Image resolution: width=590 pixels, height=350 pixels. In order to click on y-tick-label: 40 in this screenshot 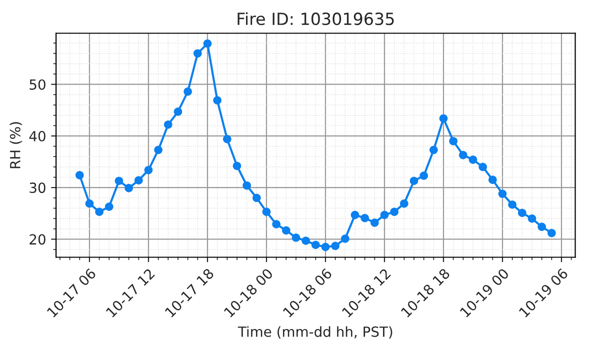, I will do `click(37, 136)`.